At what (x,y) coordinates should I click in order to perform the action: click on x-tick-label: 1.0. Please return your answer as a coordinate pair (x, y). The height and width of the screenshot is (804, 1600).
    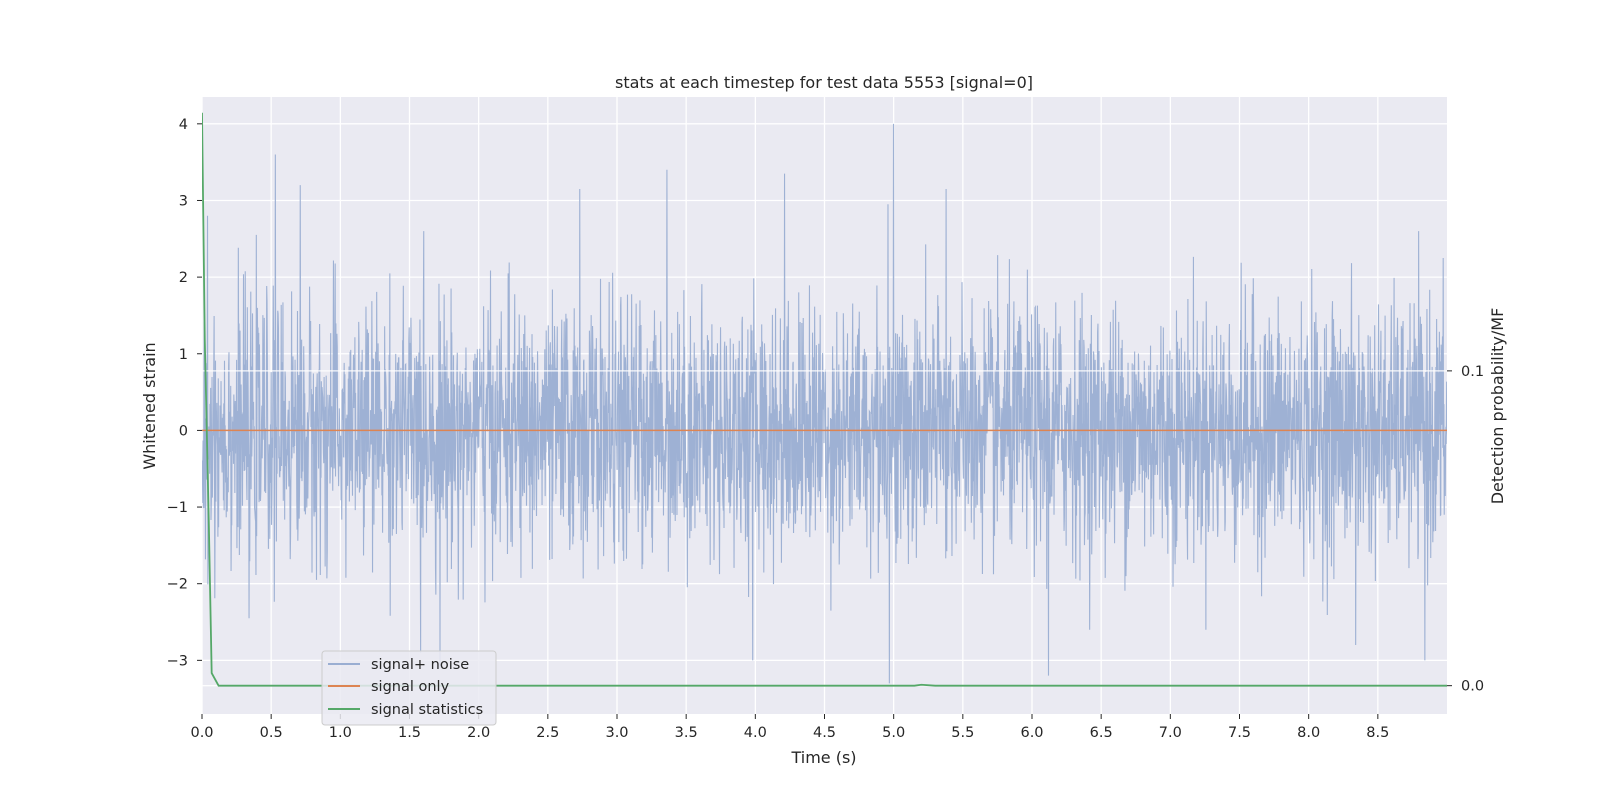
    Looking at the image, I should click on (340, 733).